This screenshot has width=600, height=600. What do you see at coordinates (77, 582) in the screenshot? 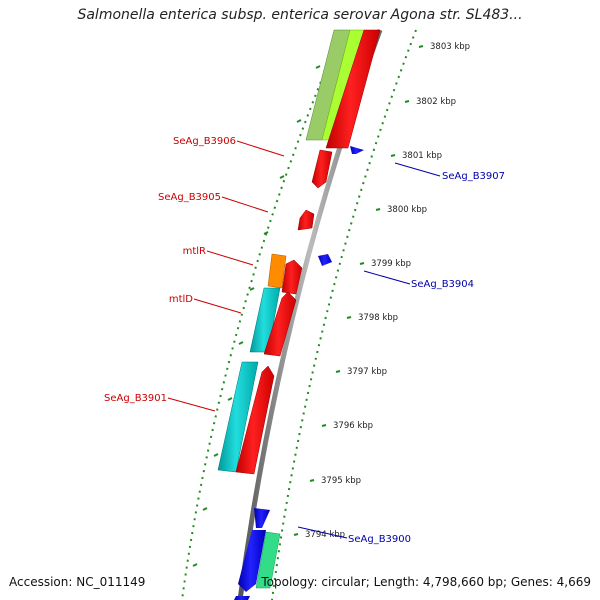
I see `accession-text: Accession: NC_011149` at bounding box center [77, 582].